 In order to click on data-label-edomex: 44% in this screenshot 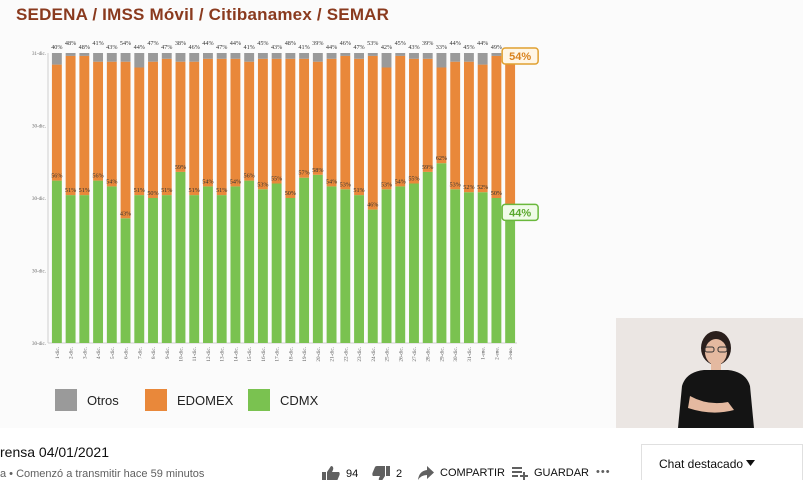, I will do `click(455, 43)`.